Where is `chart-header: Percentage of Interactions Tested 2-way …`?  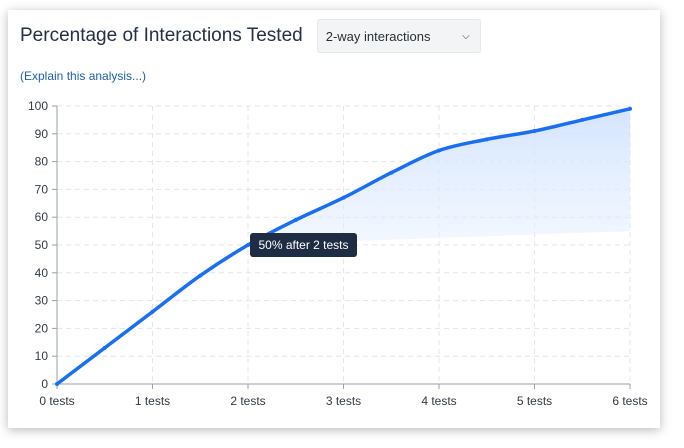 chart-header: Percentage of Interactions Tested 2-way … is located at coordinates (250, 36).